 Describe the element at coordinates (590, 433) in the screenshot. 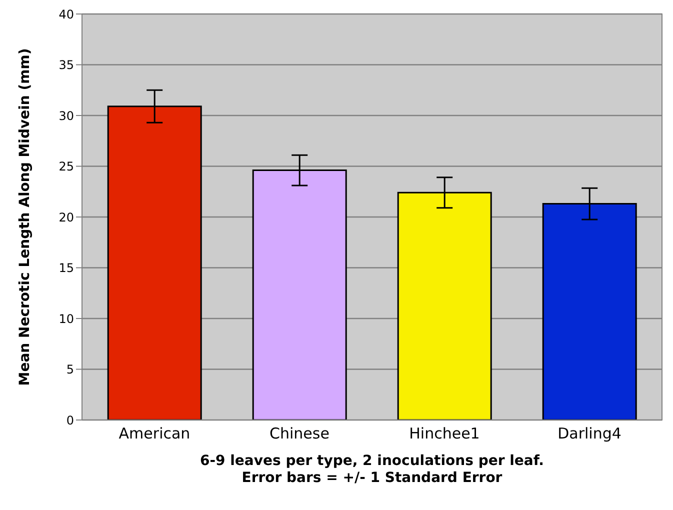

I see `x-tick-label: Darling4` at that location.